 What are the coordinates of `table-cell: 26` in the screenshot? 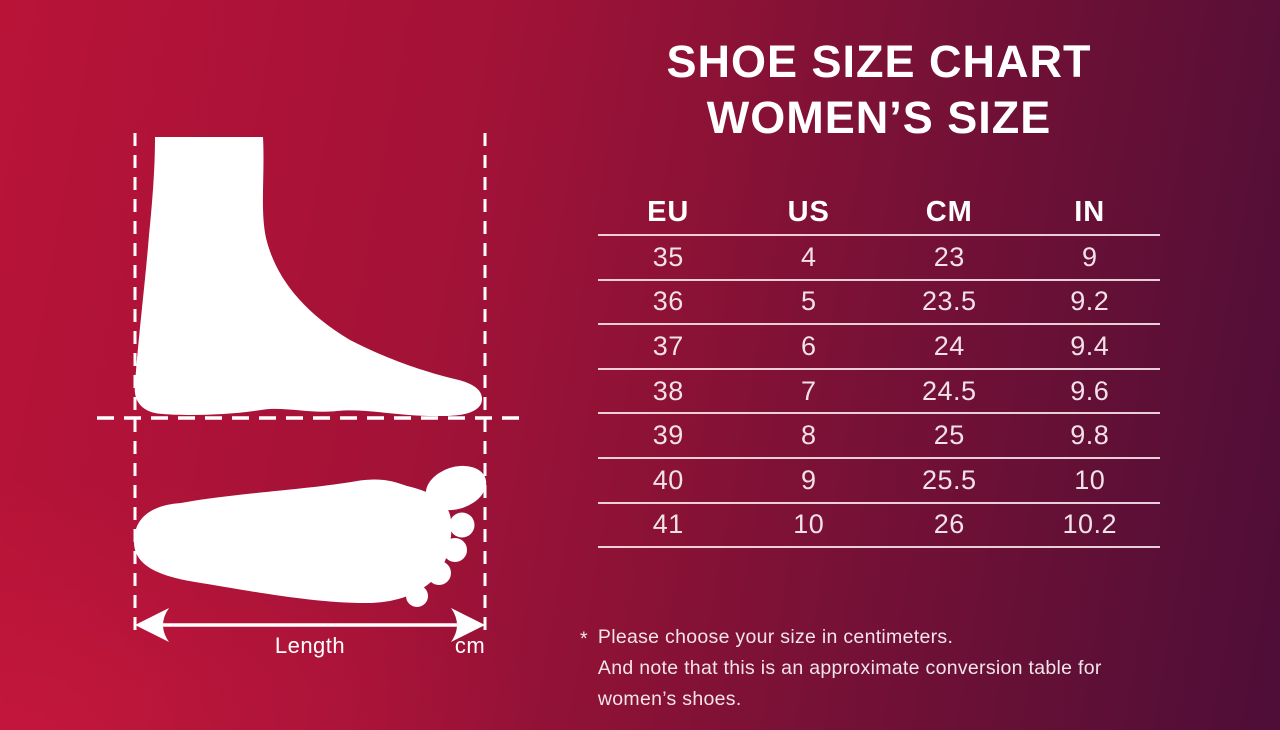 It's located at (949, 524).